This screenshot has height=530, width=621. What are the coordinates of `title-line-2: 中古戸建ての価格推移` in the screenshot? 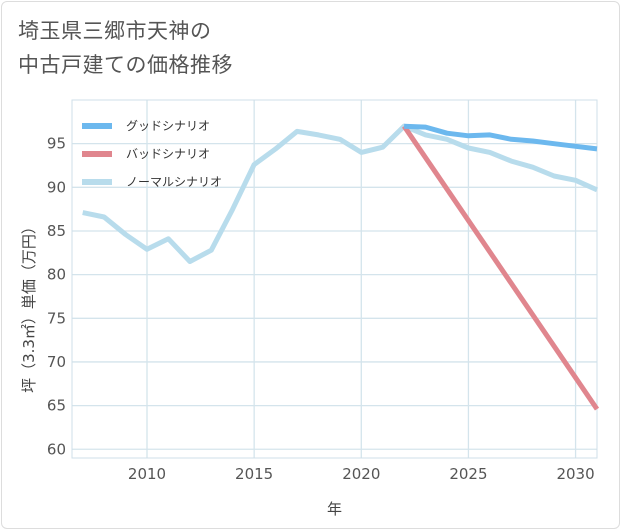 It's located at (125, 65).